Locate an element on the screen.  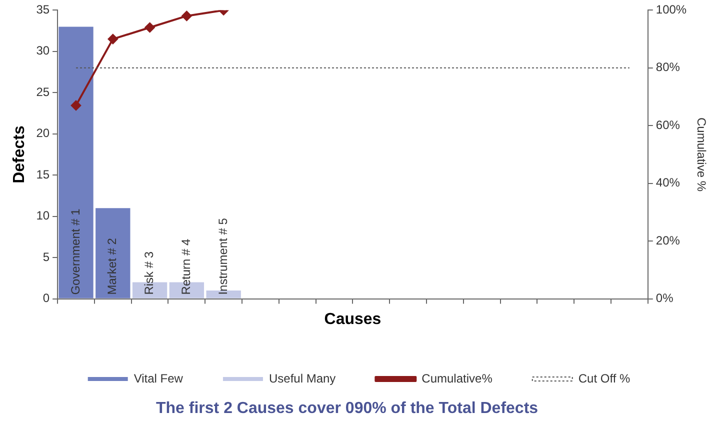
x-tick-label: Market # 2 is located at coordinates (112, 266).